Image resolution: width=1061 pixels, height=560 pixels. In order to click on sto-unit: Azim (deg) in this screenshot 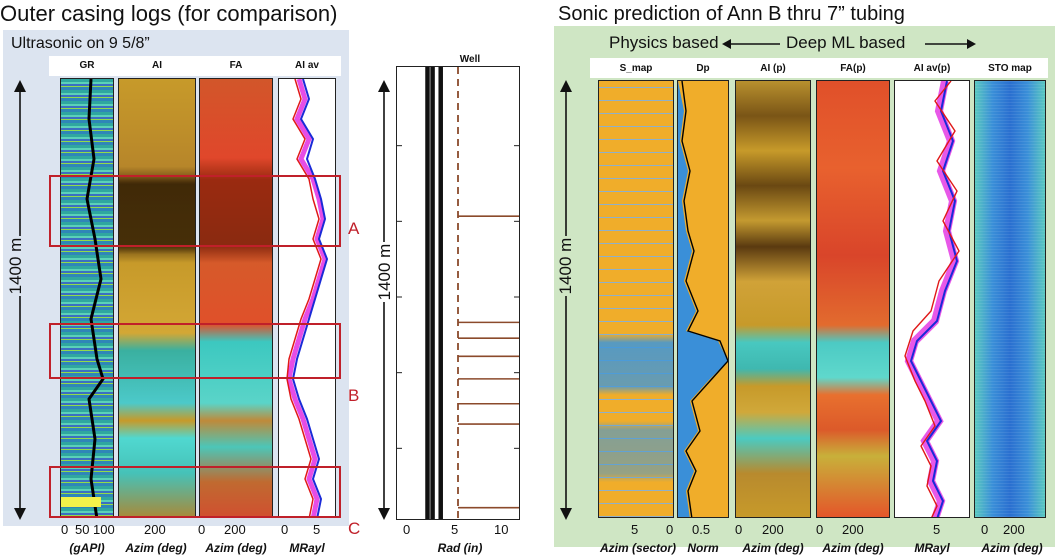, I will do `click(1012, 548)`.